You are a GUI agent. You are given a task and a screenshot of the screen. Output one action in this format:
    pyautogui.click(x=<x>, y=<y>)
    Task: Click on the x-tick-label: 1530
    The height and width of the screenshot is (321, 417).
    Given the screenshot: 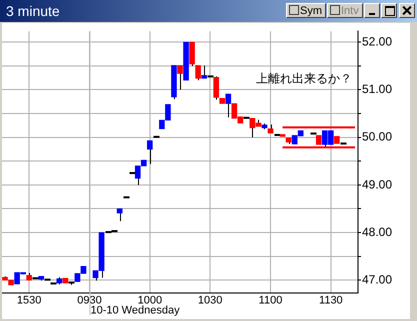 What is the action you would take?
    pyautogui.click(x=29, y=300)
    